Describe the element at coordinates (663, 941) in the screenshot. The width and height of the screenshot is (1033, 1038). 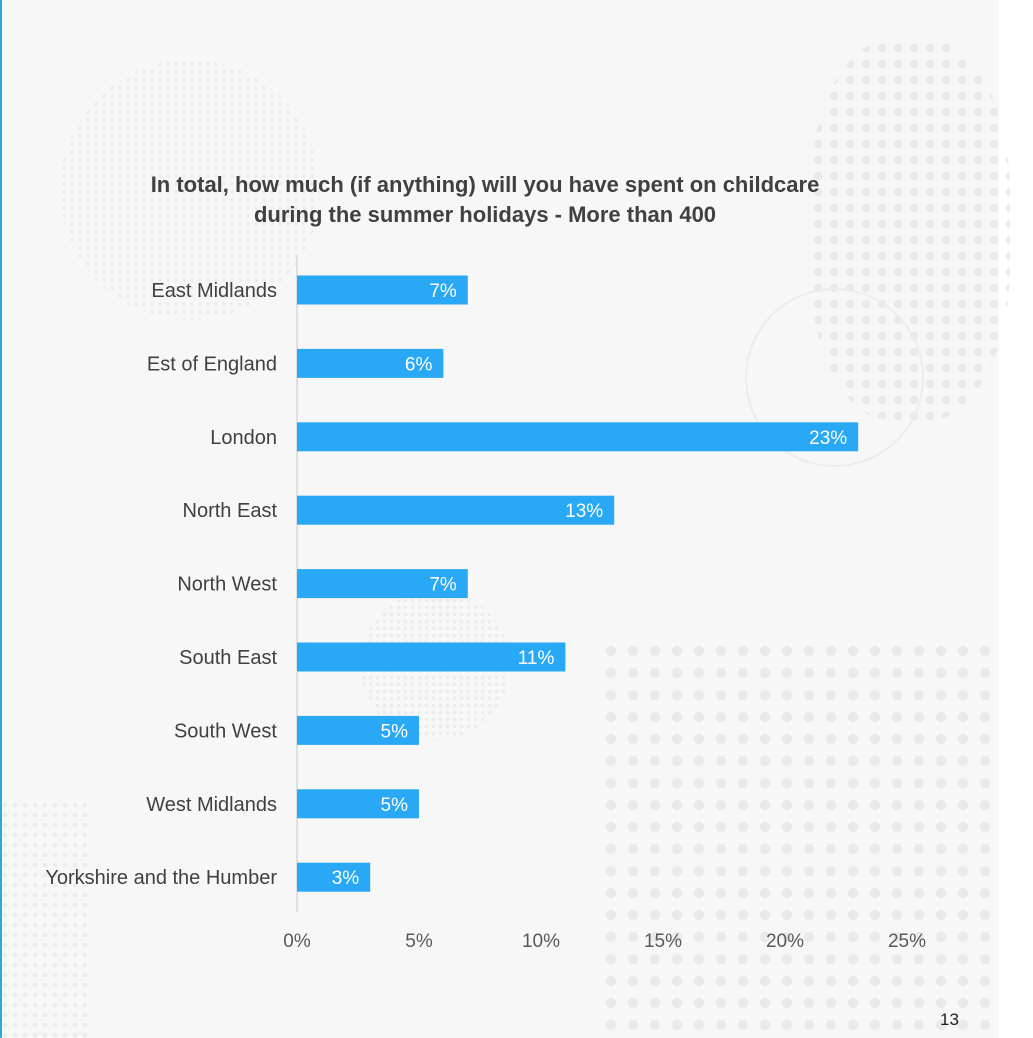
I see `x-tick-label: 15%` at that location.